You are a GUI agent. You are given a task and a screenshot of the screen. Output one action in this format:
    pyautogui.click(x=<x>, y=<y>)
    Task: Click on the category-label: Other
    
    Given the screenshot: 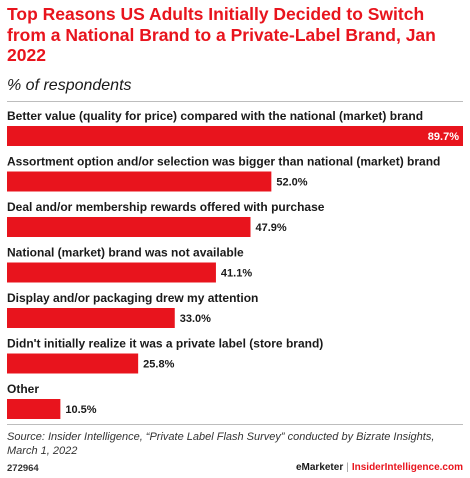 What is the action you would take?
    pyautogui.click(x=23, y=389)
    